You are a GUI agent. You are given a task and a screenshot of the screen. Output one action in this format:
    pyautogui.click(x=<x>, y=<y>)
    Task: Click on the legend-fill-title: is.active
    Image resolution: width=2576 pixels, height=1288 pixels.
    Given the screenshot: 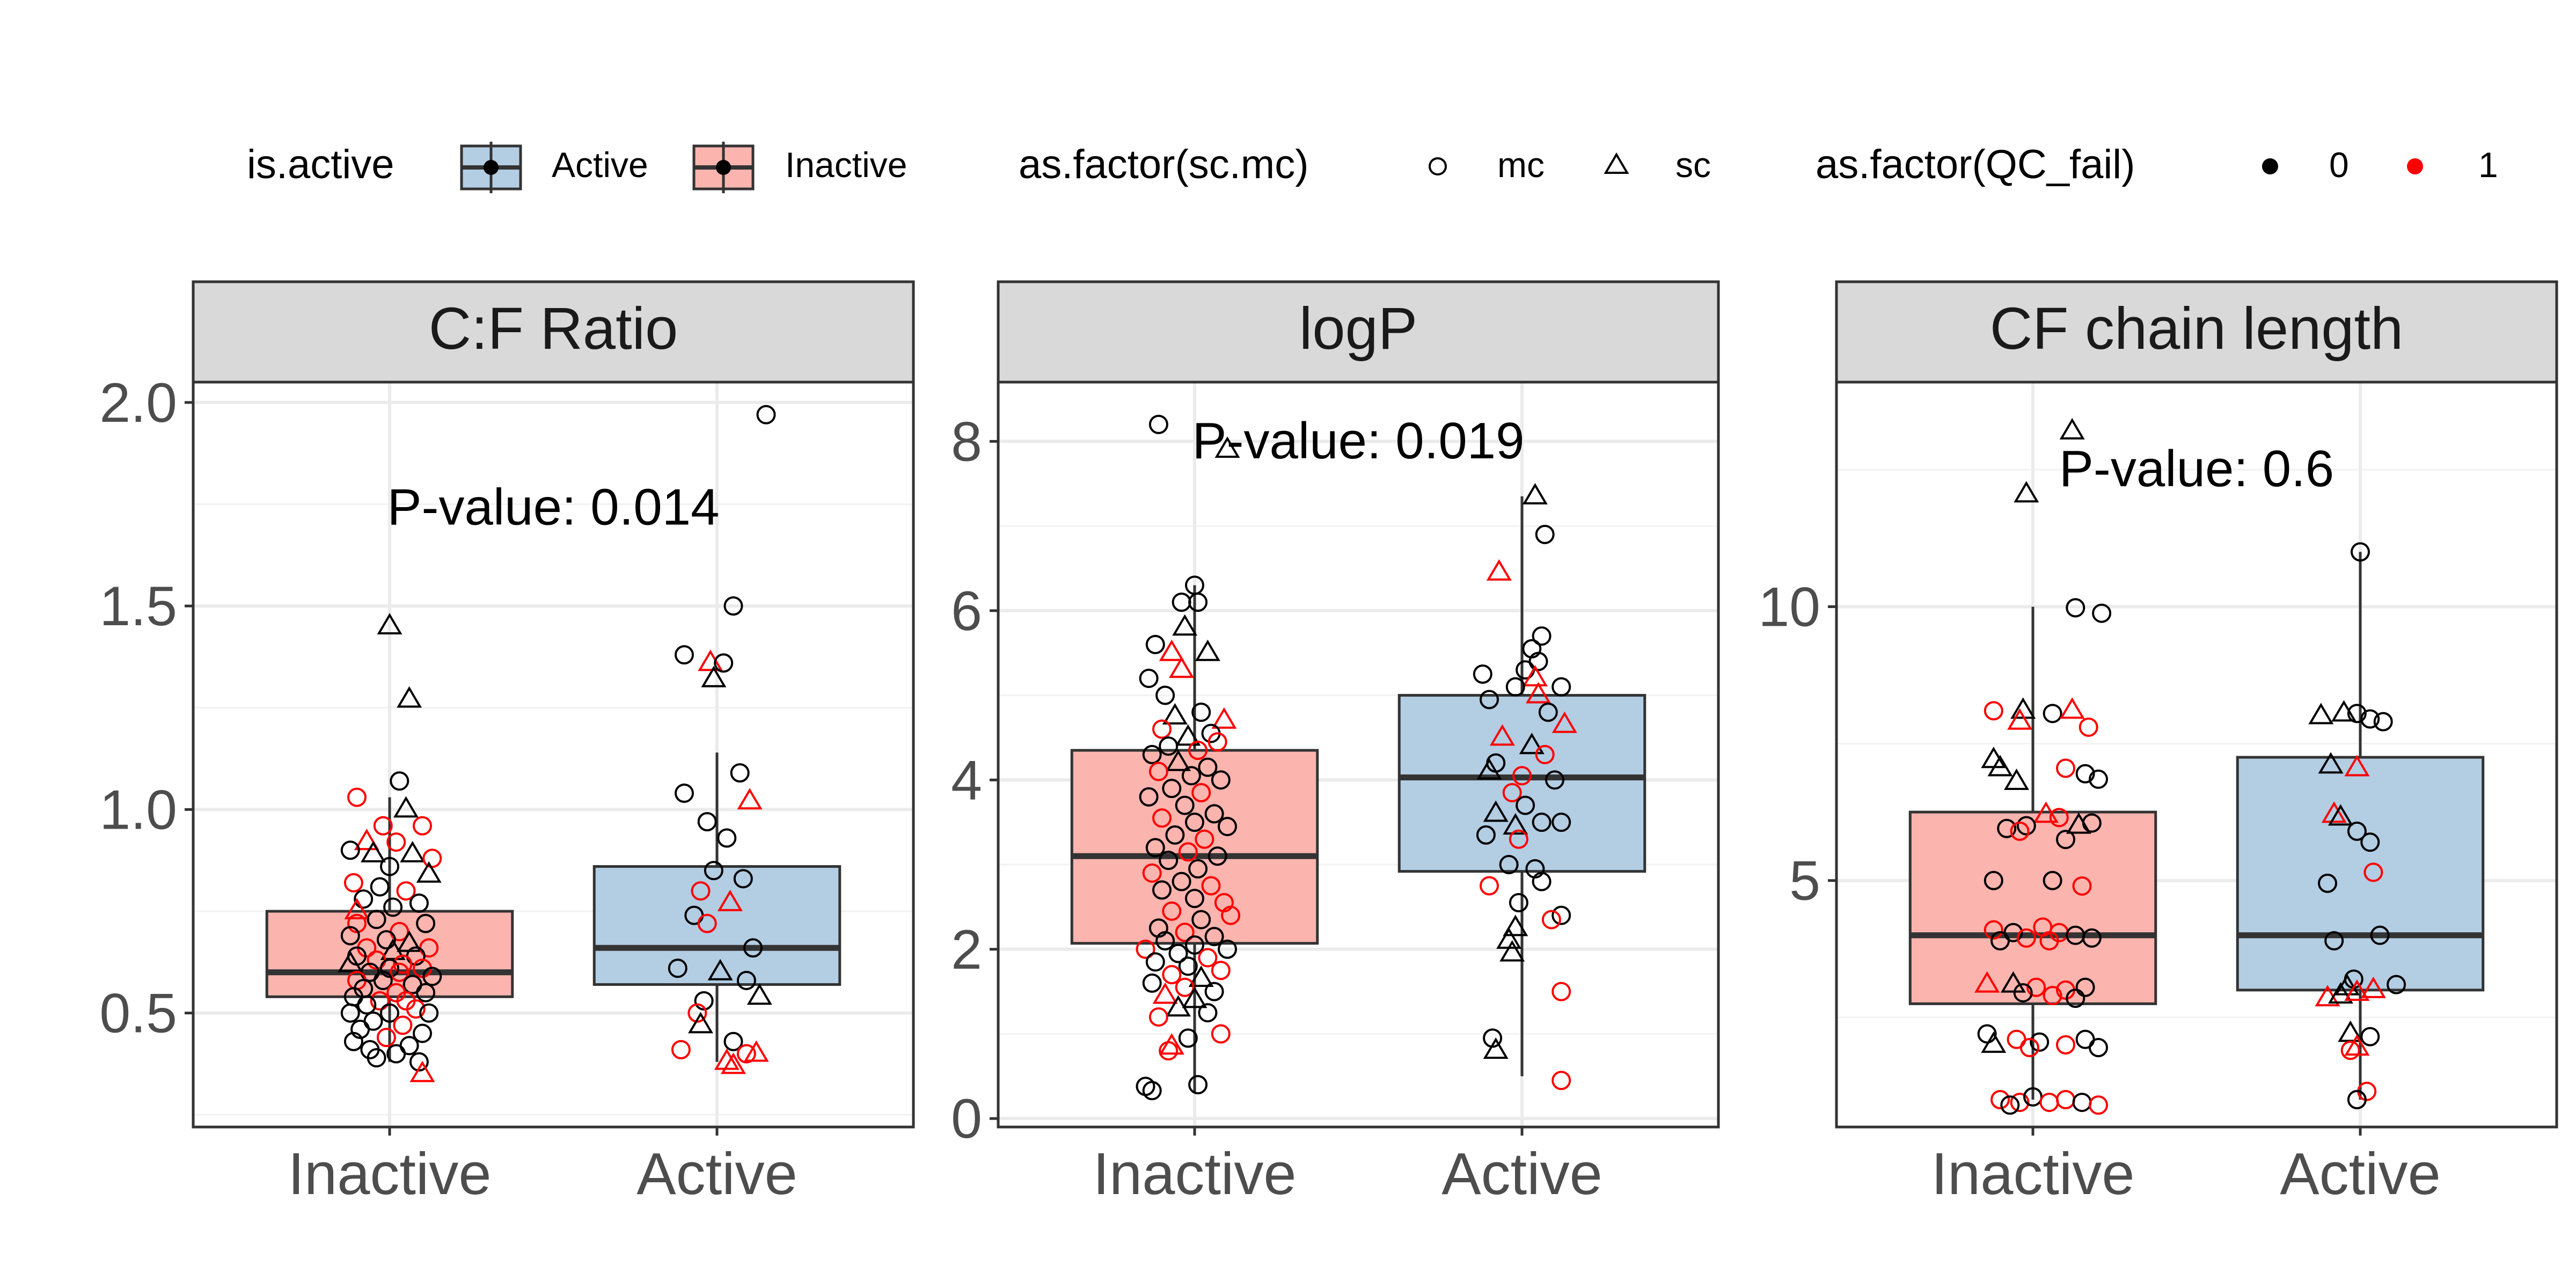 What is the action you would take?
    pyautogui.click(x=320, y=164)
    